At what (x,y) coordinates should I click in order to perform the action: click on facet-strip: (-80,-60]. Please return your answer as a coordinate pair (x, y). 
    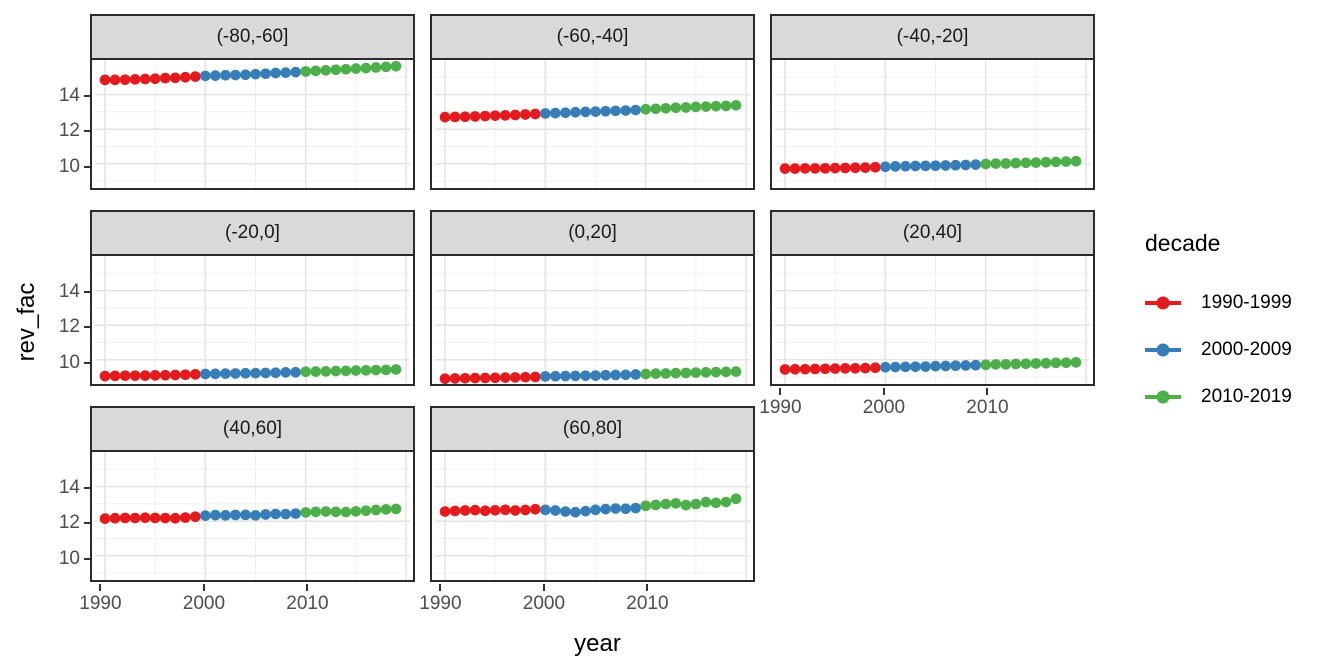
    Looking at the image, I should click on (252, 37).